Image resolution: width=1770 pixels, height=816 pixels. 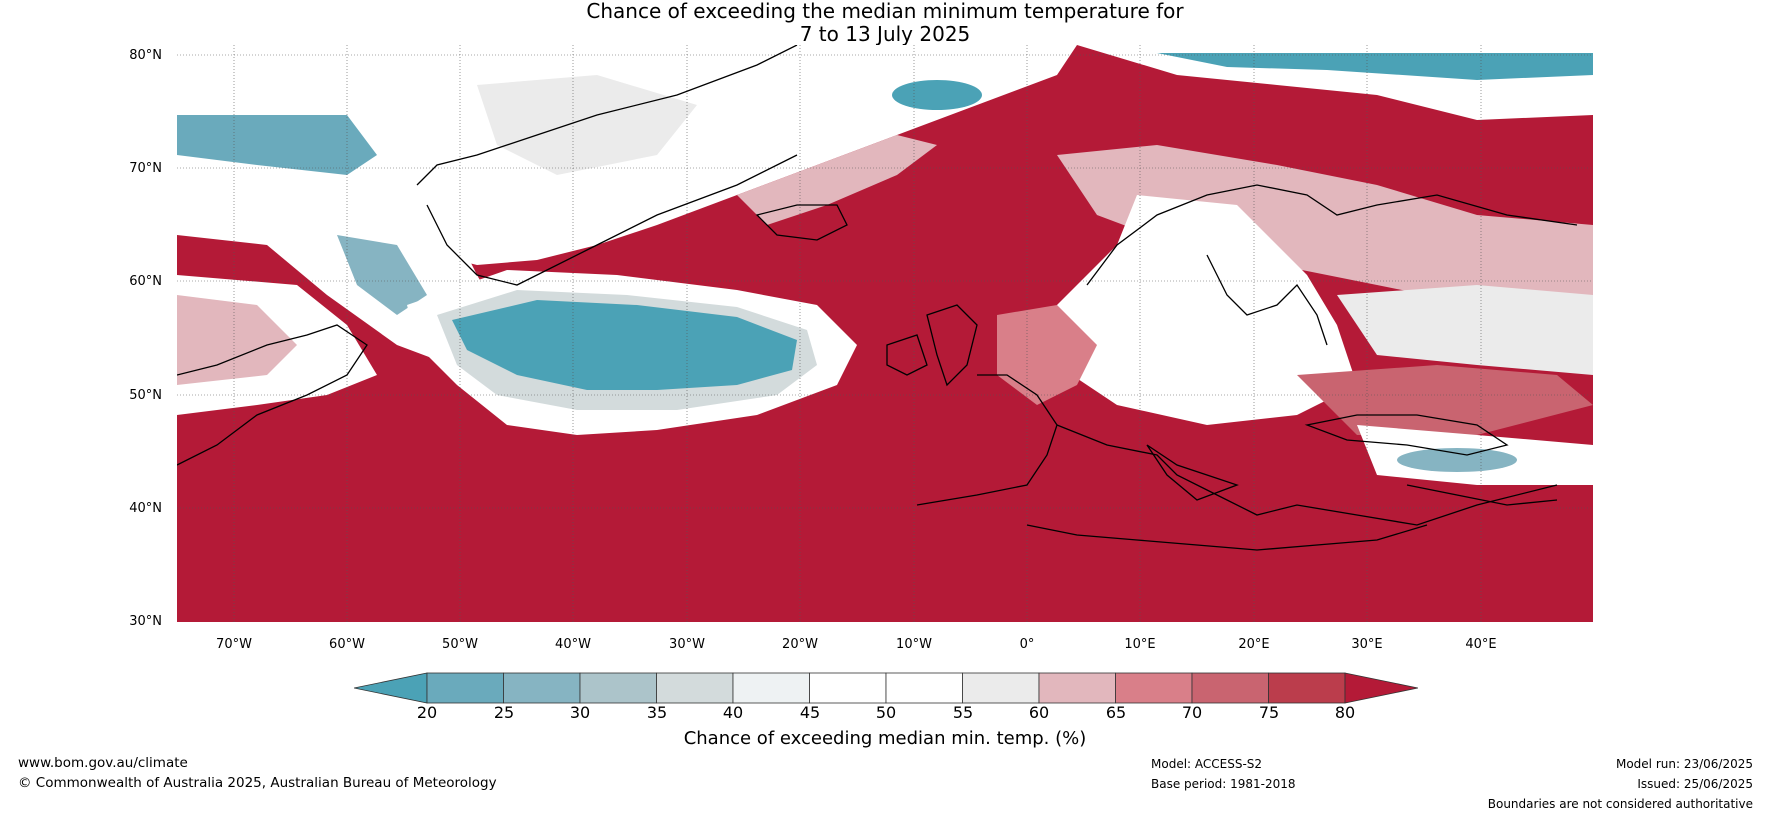 What do you see at coordinates (1047, 355) in the screenshot?
I see `region-europe-pink` at bounding box center [1047, 355].